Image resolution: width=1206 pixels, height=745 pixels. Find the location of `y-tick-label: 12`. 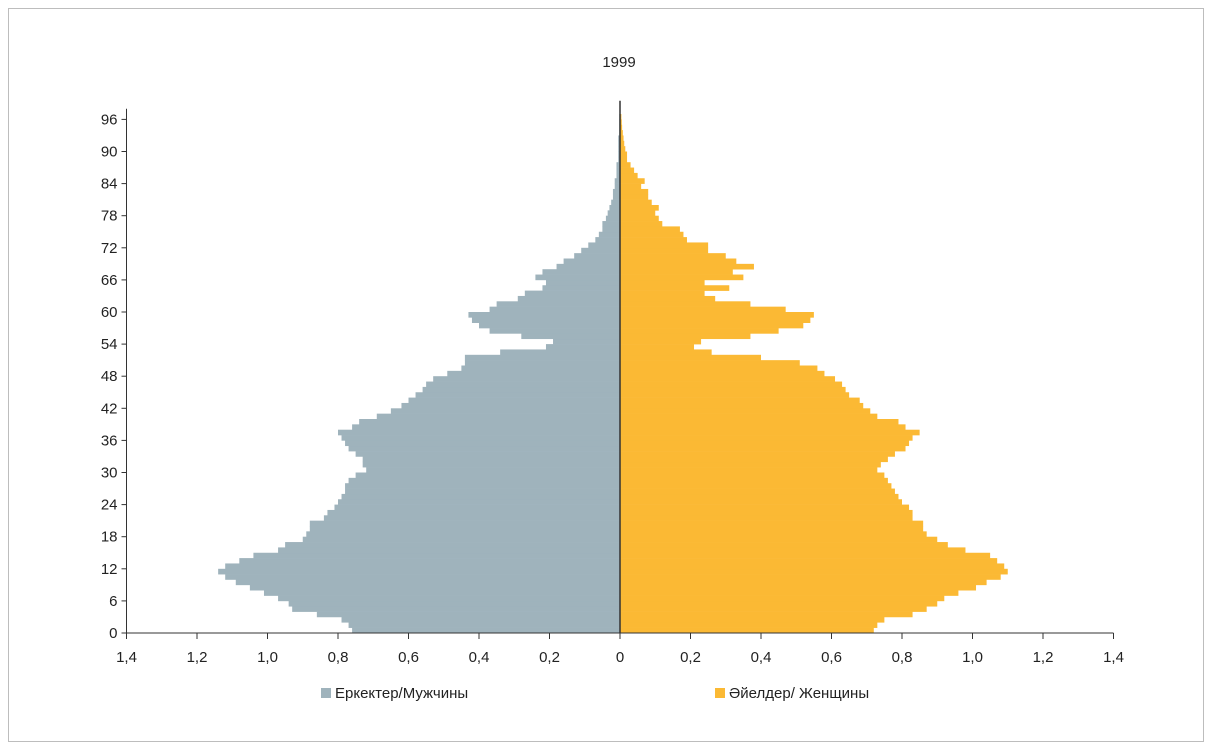

y-tick-label: 12 is located at coordinates (109, 569).